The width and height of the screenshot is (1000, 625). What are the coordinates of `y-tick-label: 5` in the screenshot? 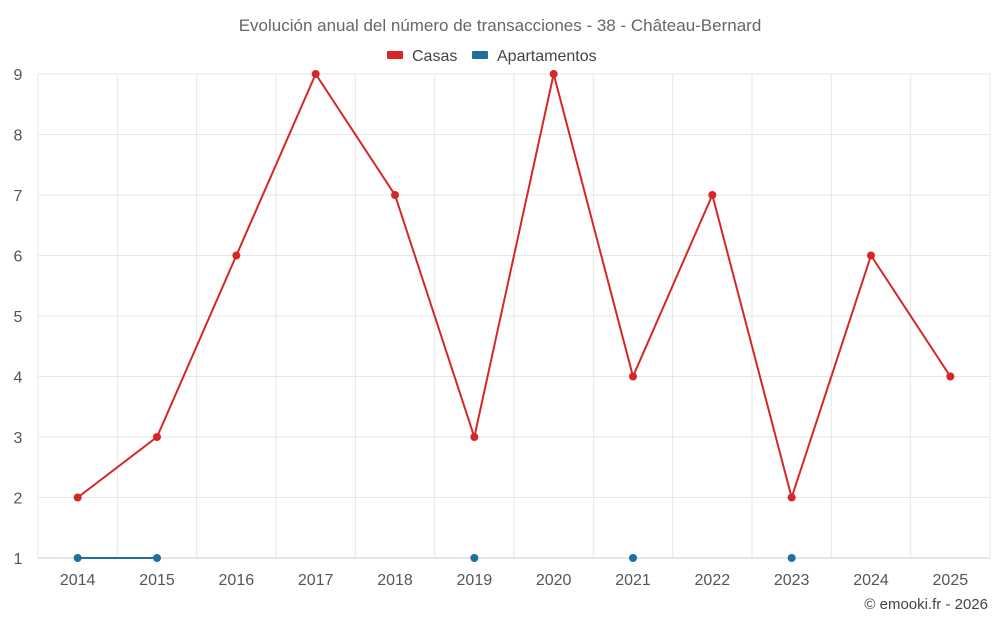 It's located at (18, 317).